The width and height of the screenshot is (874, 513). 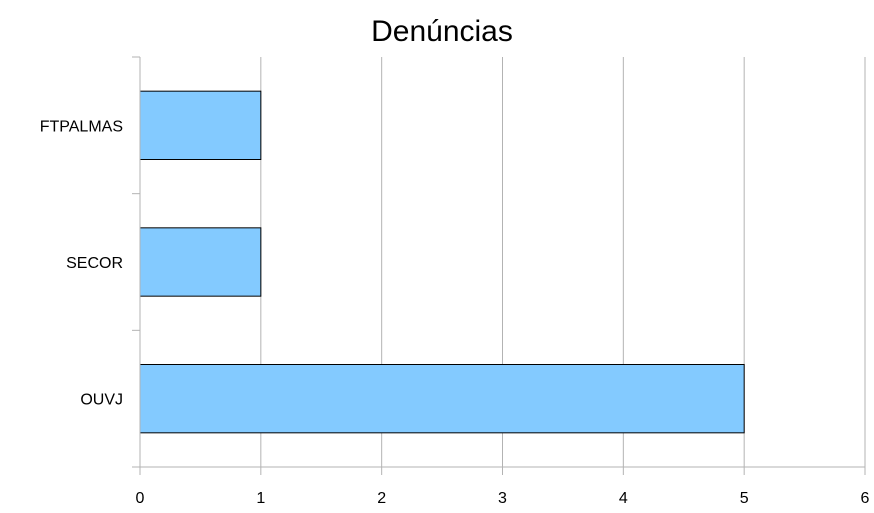 I want to click on chart-title: Denúncias, so click(x=442, y=31).